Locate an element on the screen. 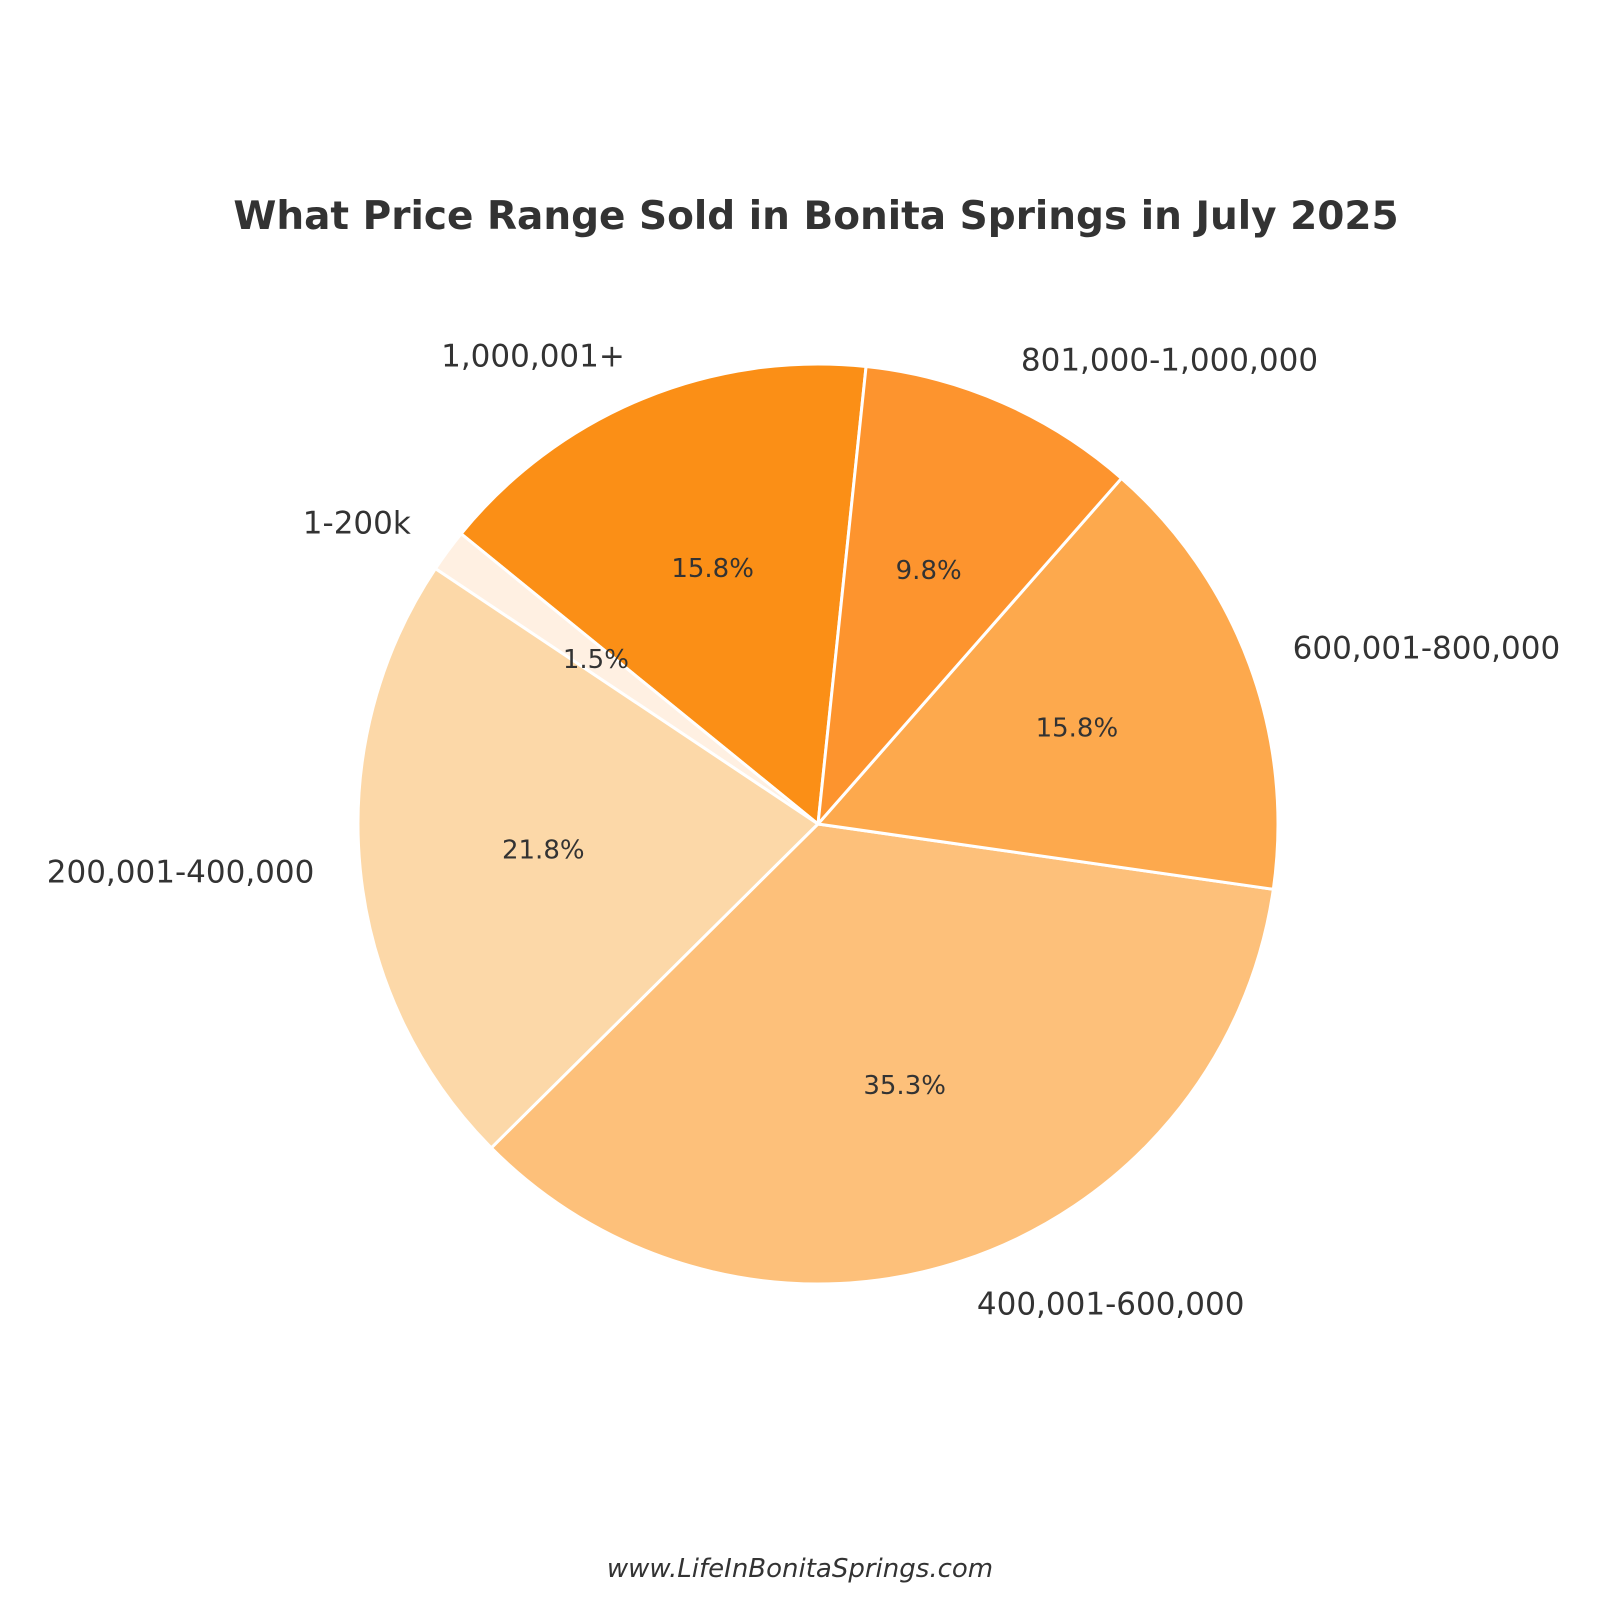  category-label-1-200k: 1-200k is located at coordinates (357, 524).